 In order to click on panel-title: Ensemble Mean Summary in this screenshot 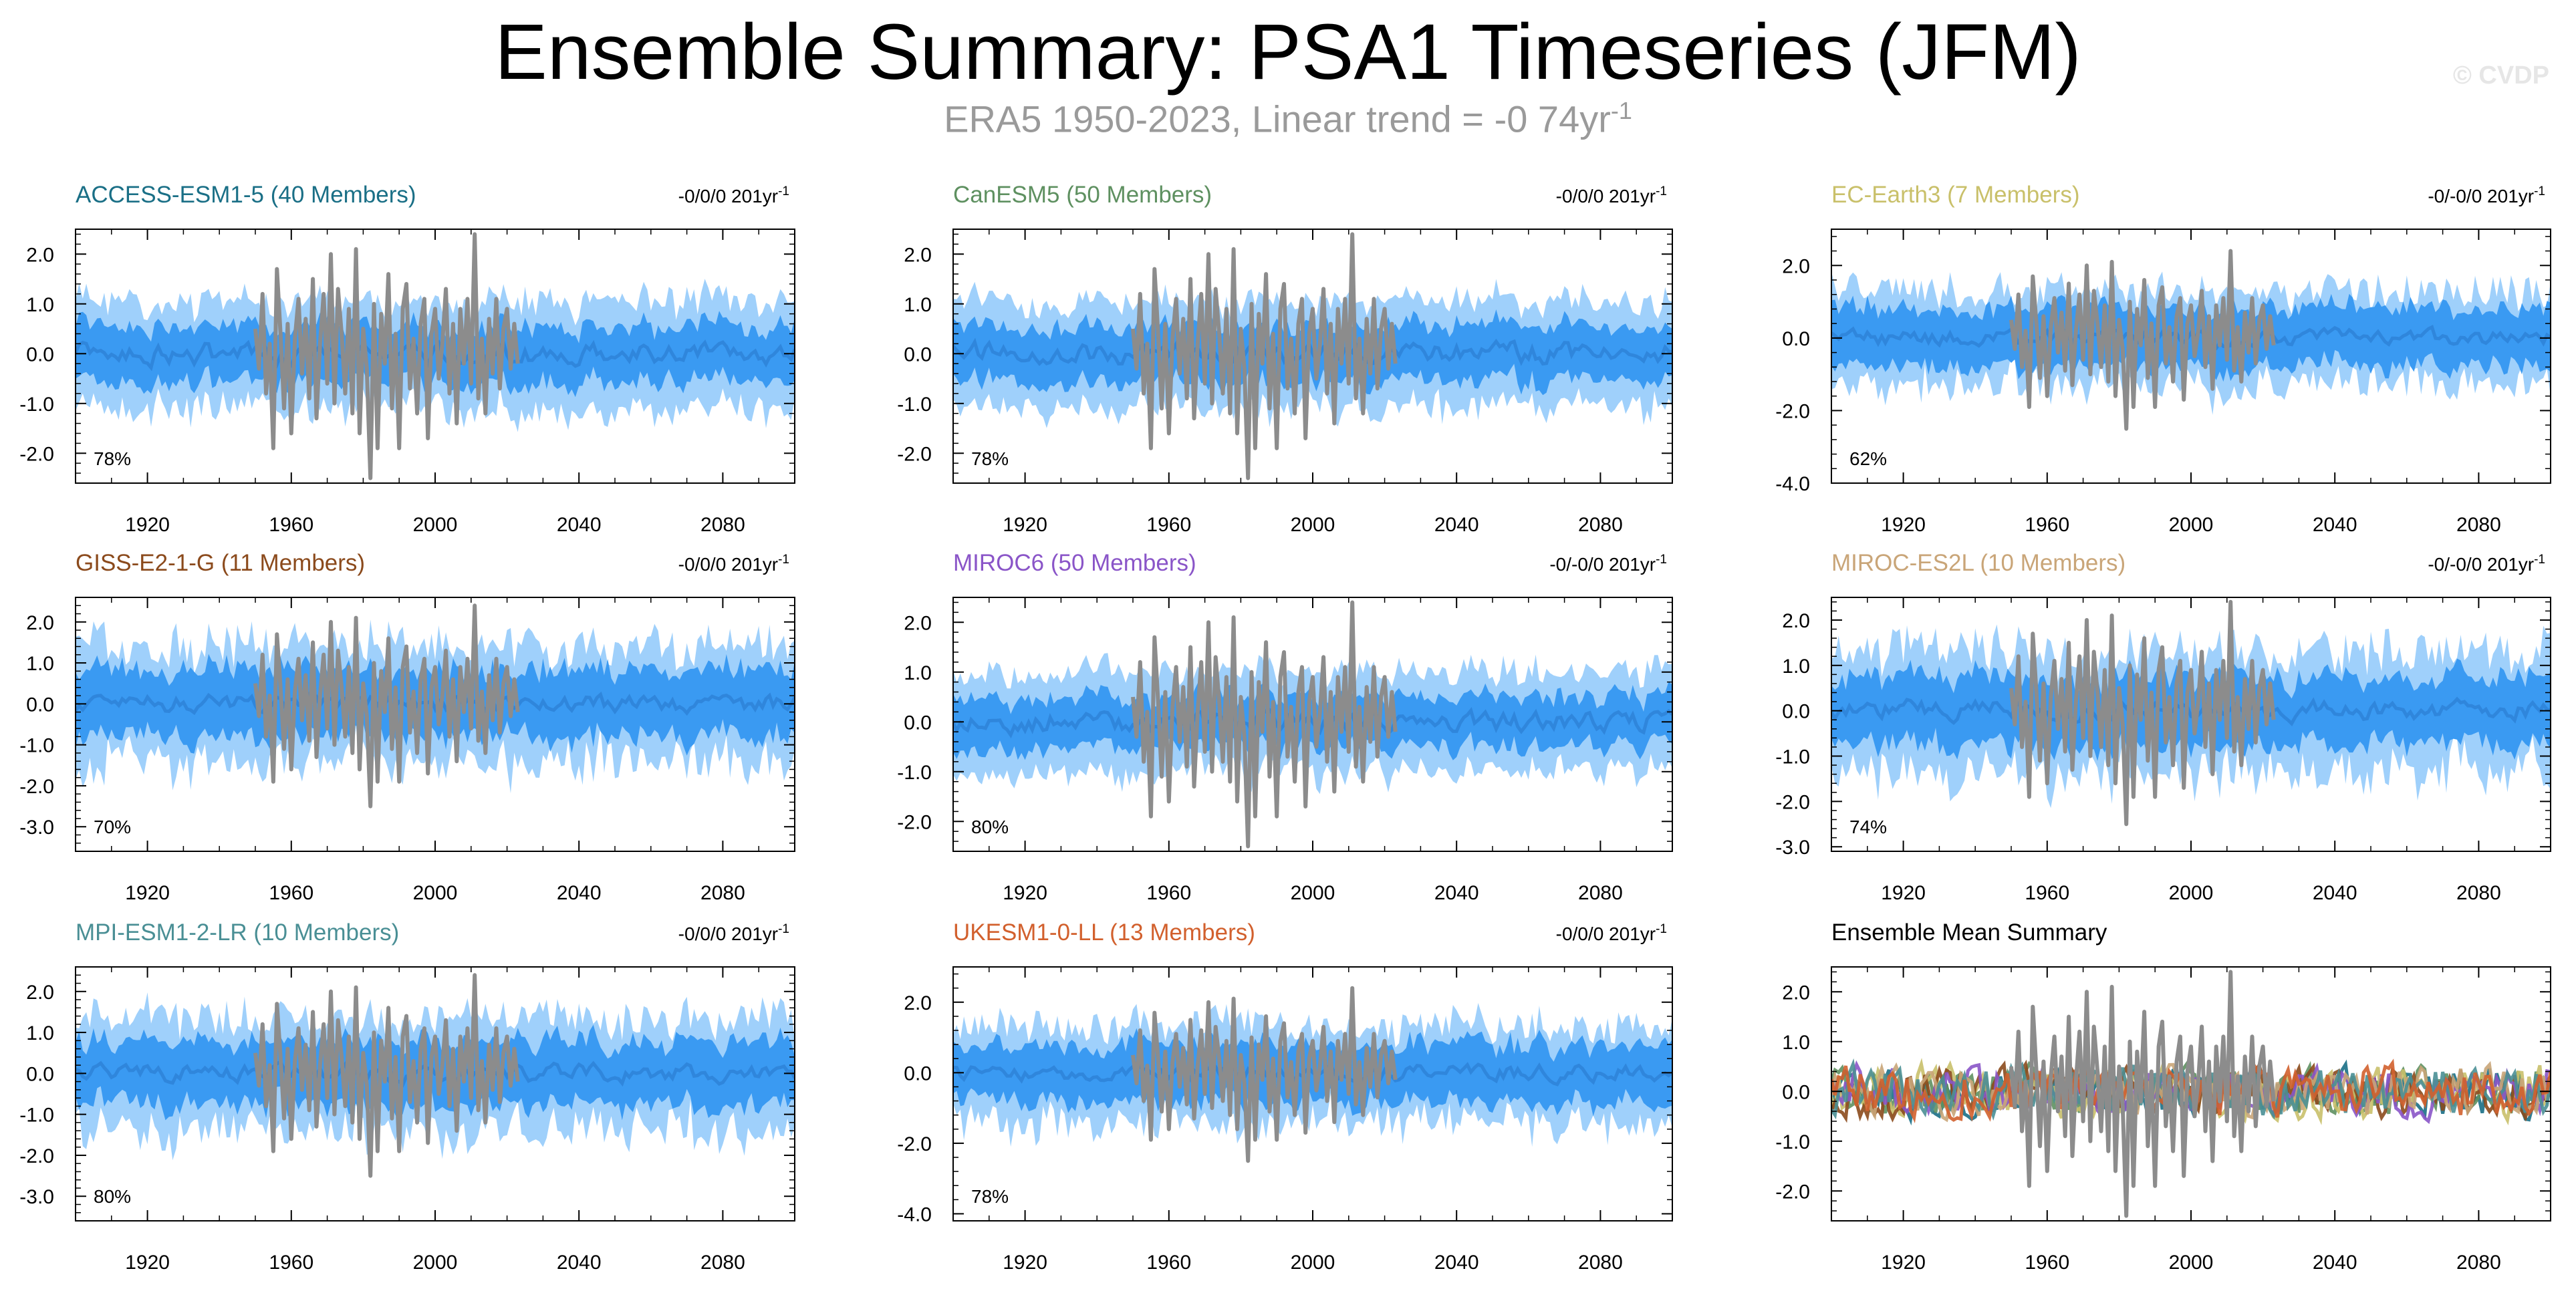, I will do `click(1969, 932)`.